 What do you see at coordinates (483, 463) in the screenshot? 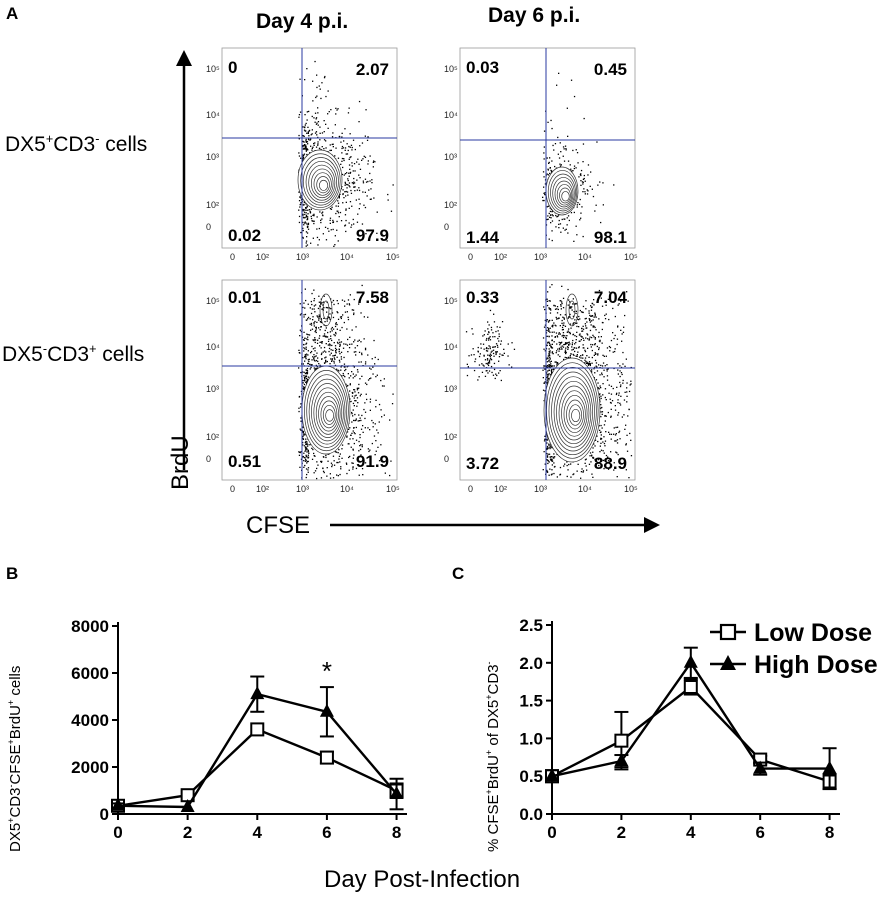
I see `quadrant-lower-left: 3.72` at bounding box center [483, 463].